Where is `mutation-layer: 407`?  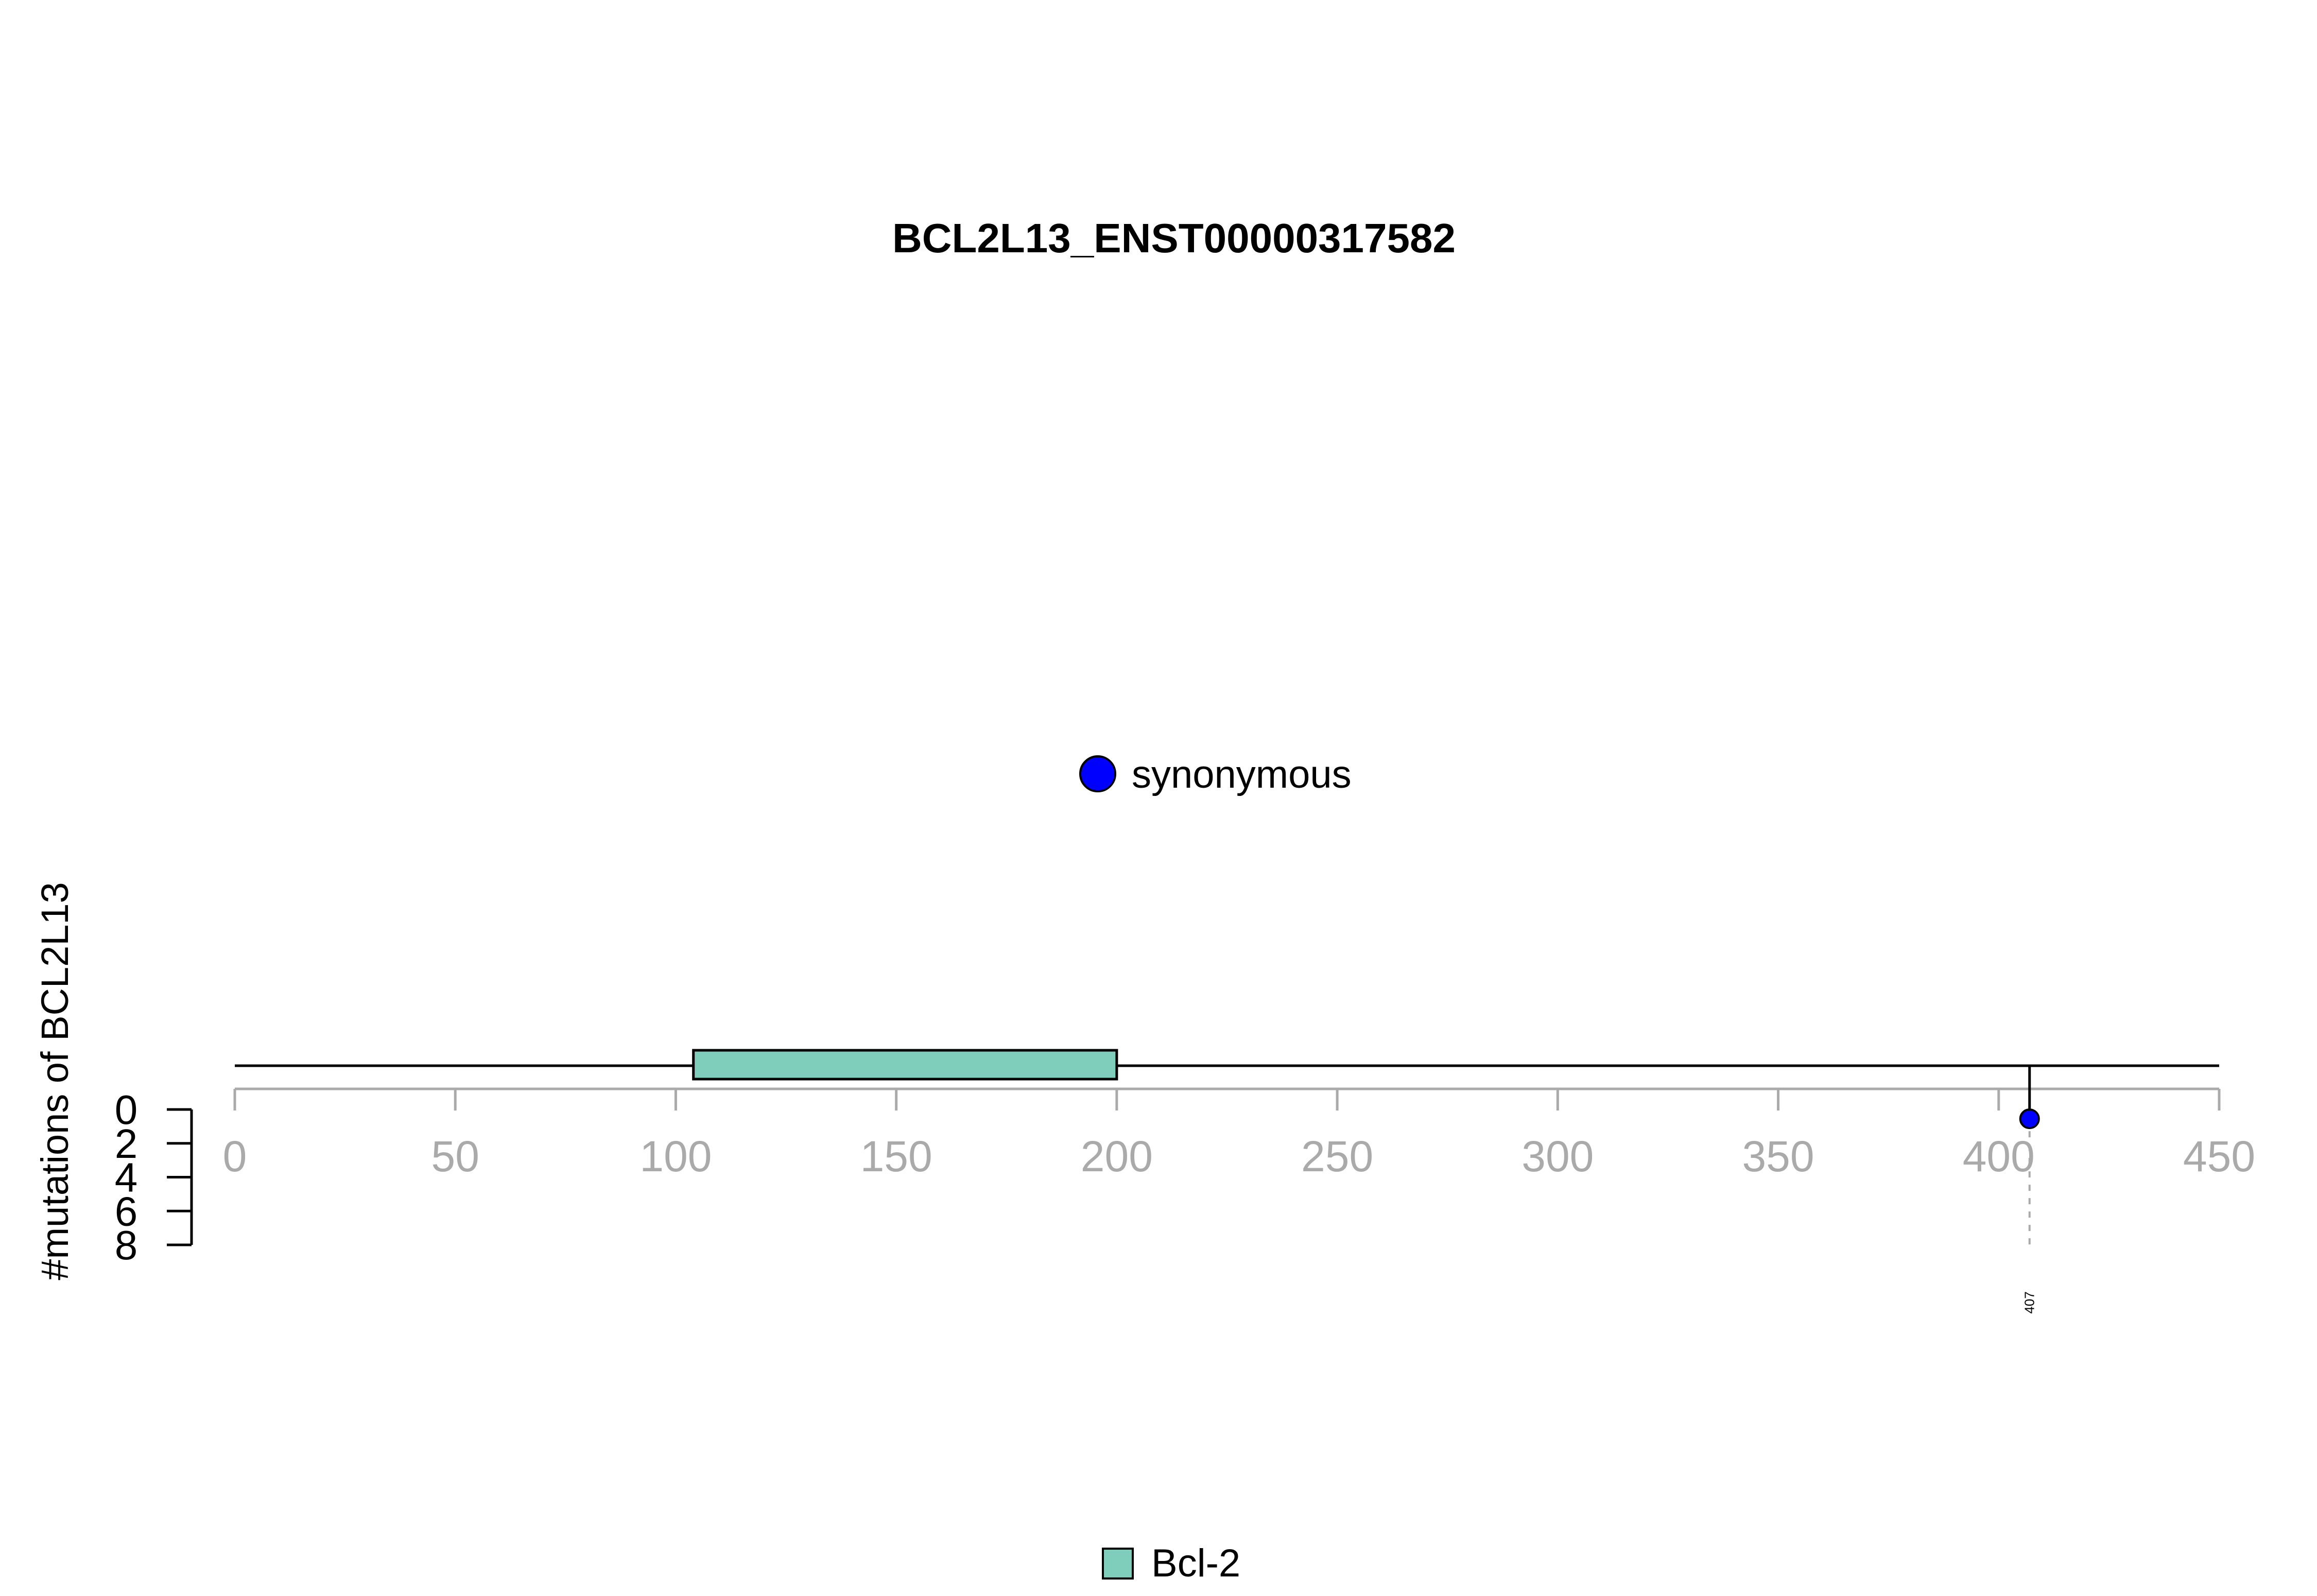
mutation-layer: 407 is located at coordinates (2029, 1190).